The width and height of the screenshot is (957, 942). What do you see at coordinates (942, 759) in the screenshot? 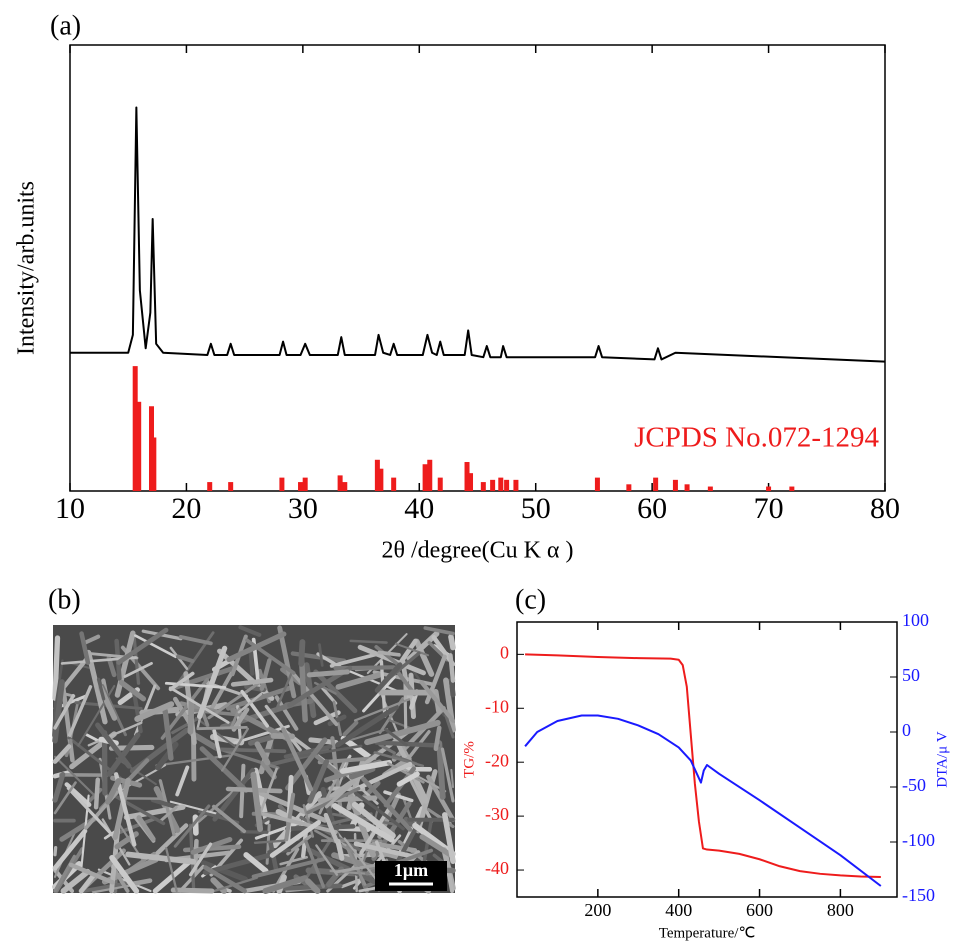
I see `y2-axis-label: DTA/μ V` at bounding box center [942, 759].